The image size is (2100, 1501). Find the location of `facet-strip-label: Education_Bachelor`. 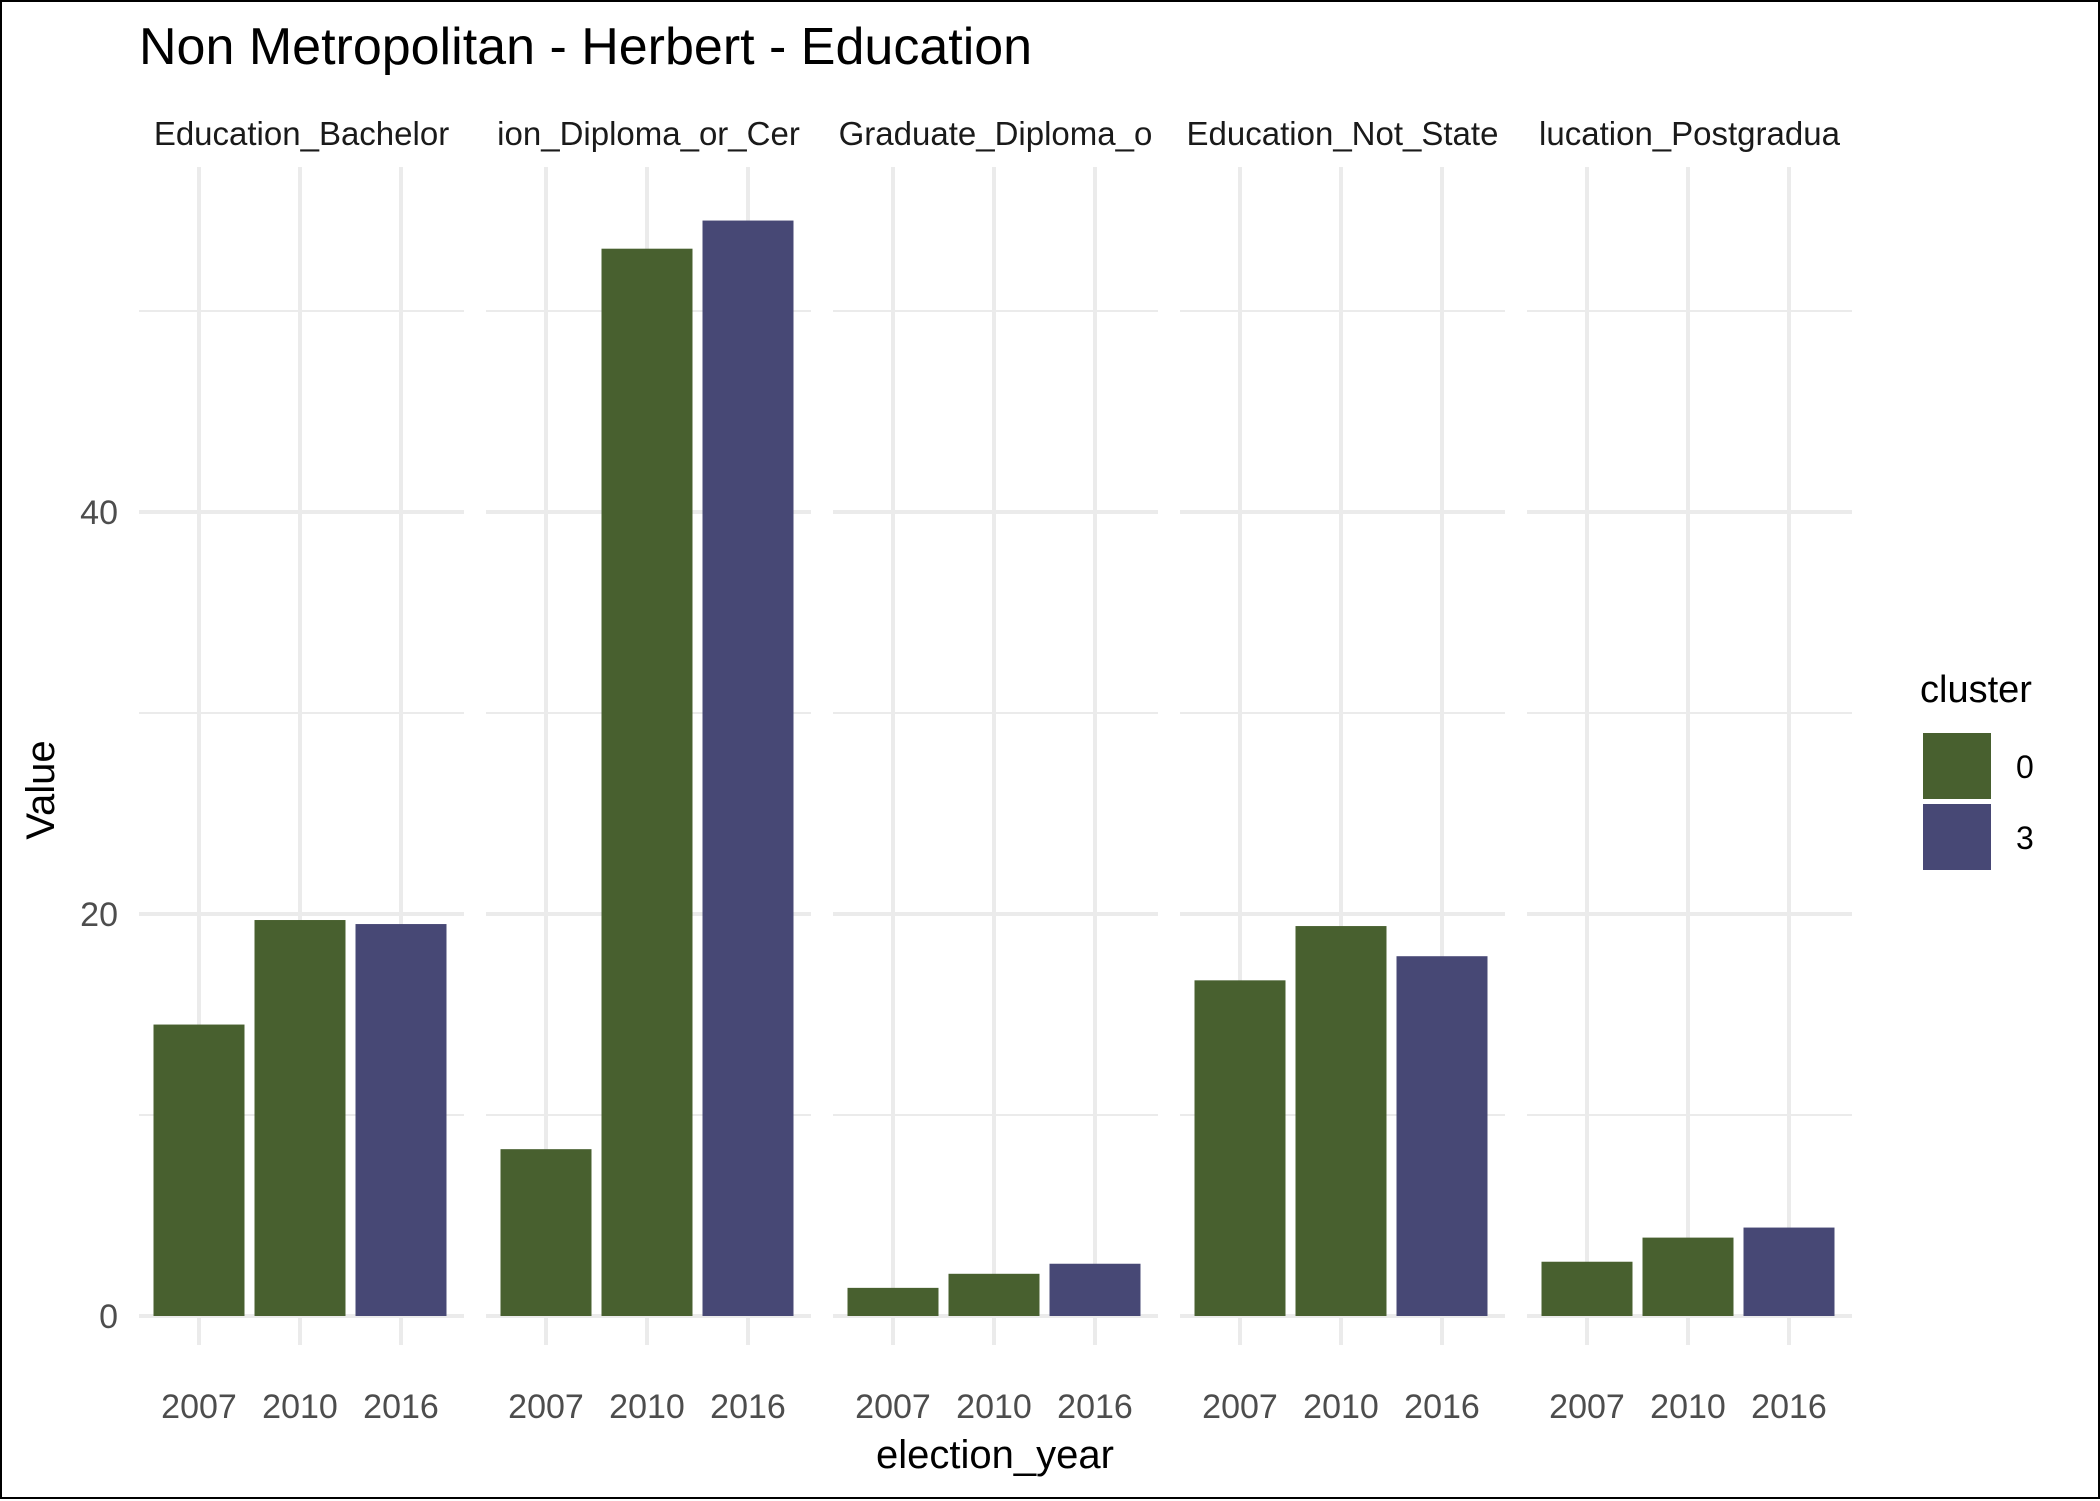

facet-strip-label: Education_Bachelor is located at coordinates (301, 133).